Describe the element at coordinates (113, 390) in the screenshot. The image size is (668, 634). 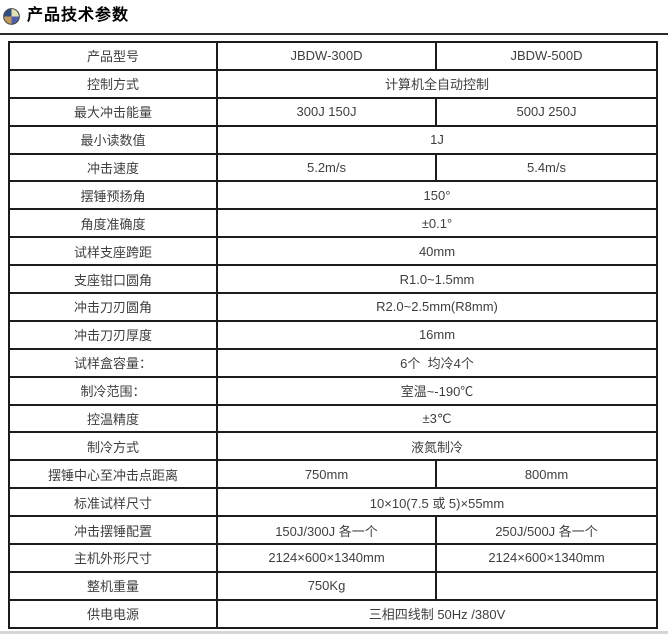
I see `param-label-cell: 制冷范围：` at that location.